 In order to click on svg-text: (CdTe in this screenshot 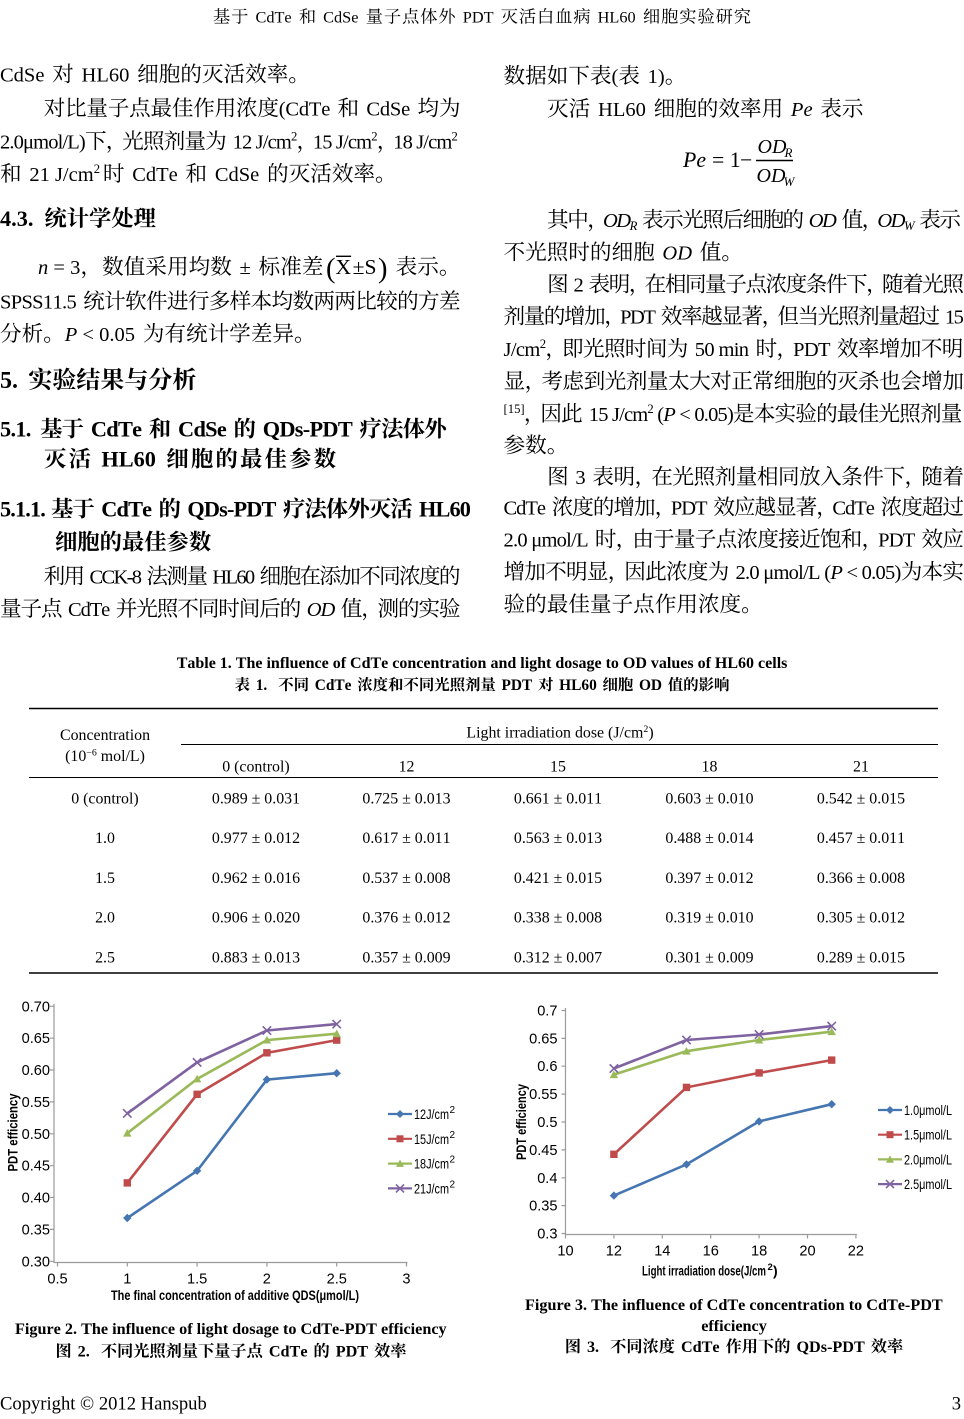, I will do `click(307, 110)`.